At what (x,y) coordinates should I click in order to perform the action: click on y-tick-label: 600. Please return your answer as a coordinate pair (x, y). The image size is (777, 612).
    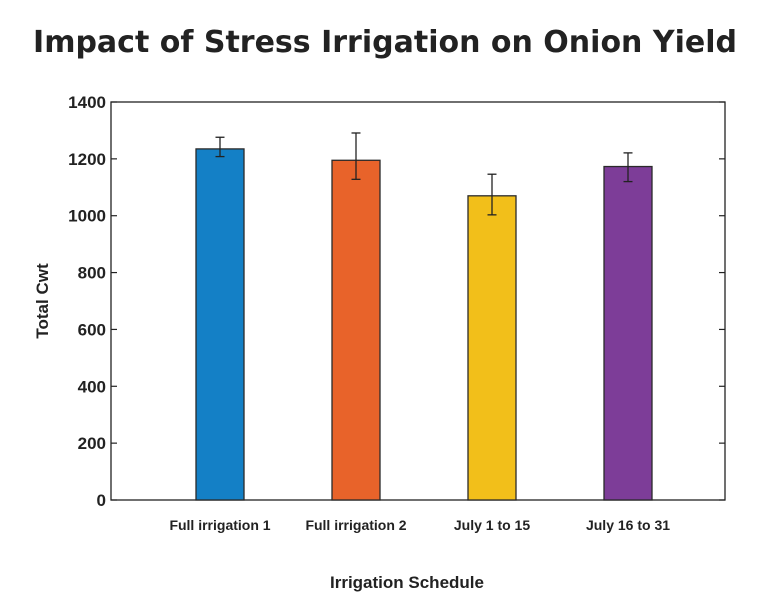
    Looking at the image, I should click on (92, 329).